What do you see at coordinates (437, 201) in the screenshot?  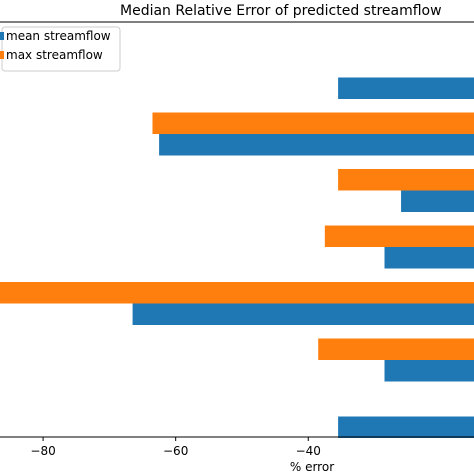 I see `bar-mean-row3` at bounding box center [437, 201].